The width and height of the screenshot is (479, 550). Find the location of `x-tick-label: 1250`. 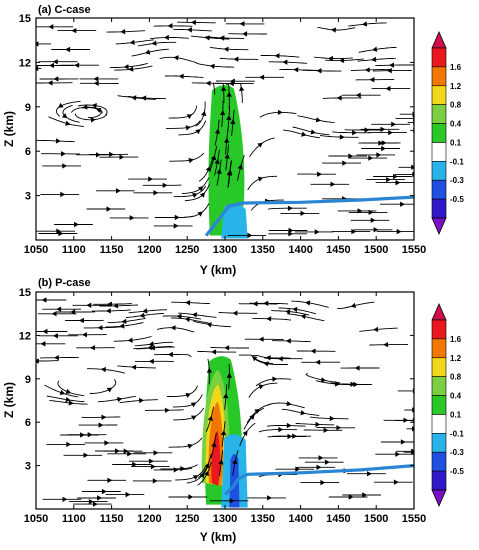

x-tick-label: 1250 is located at coordinates (187, 519).